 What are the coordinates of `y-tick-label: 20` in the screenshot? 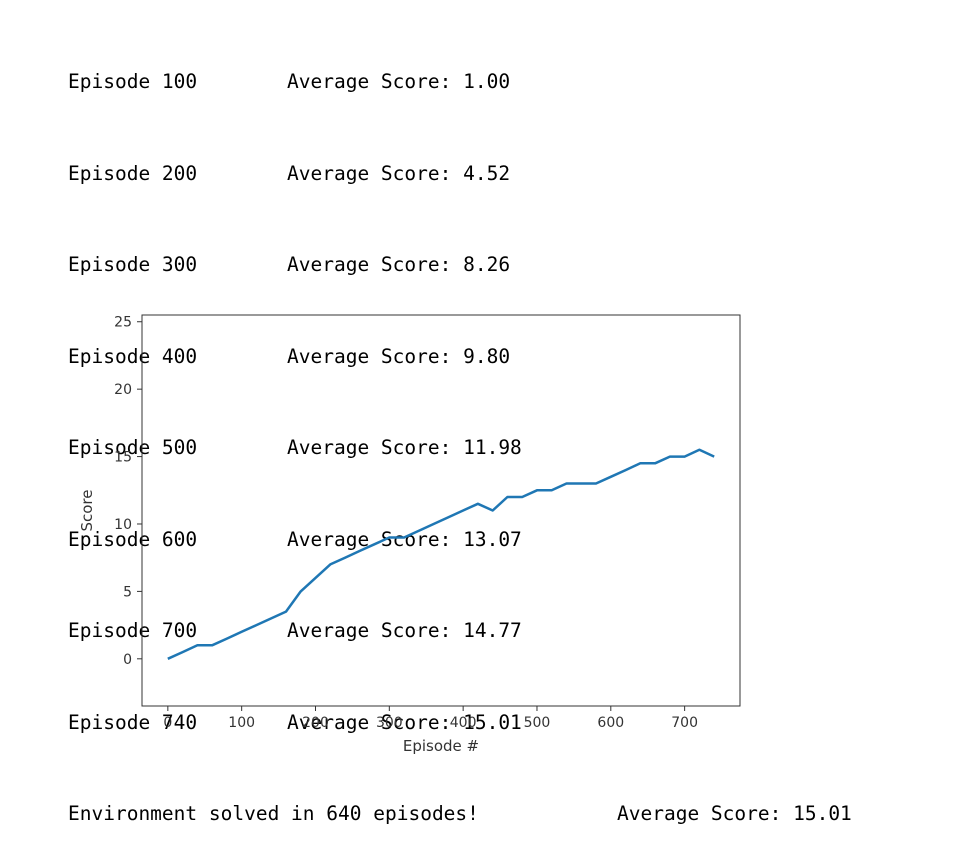 It's located at (123, 390).